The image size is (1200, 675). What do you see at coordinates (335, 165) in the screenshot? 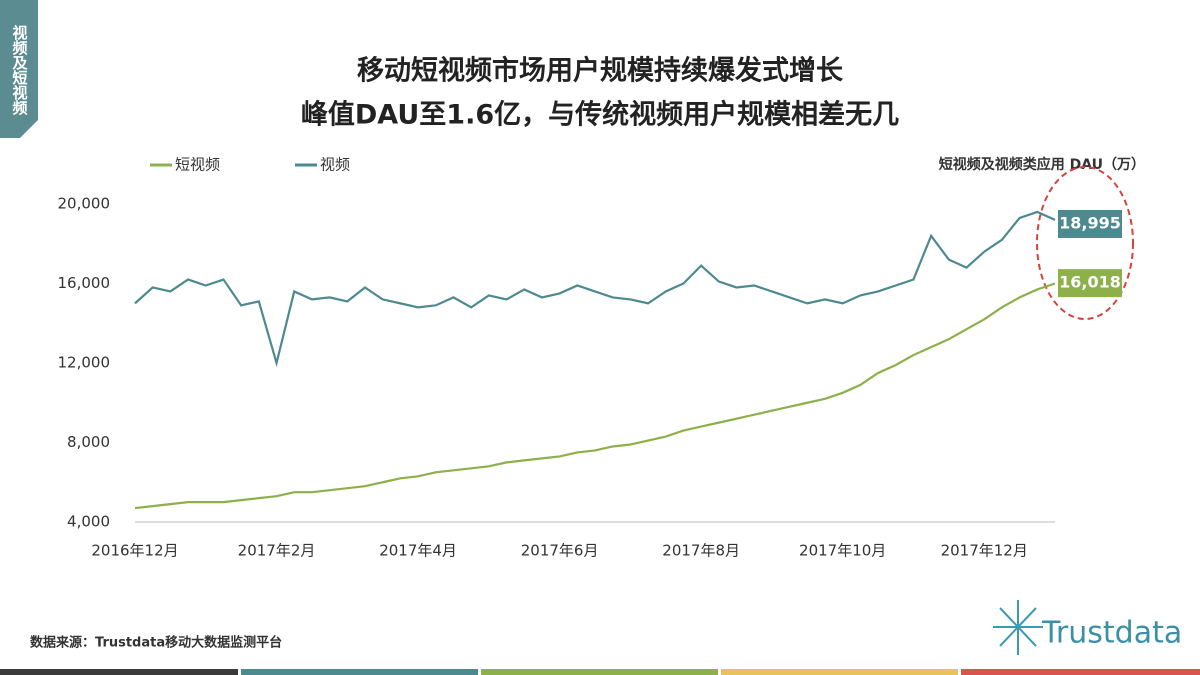
I see `legend-label: 视频` at bounding box center [335, 165].